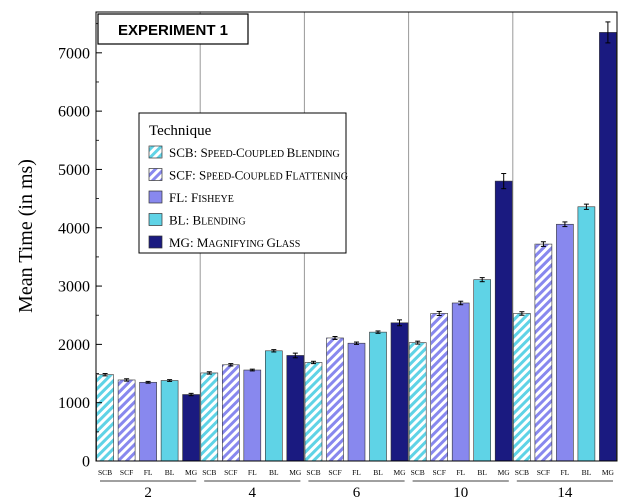  I want to click on legend-label: BL: BLENDING, so click(207, 220).